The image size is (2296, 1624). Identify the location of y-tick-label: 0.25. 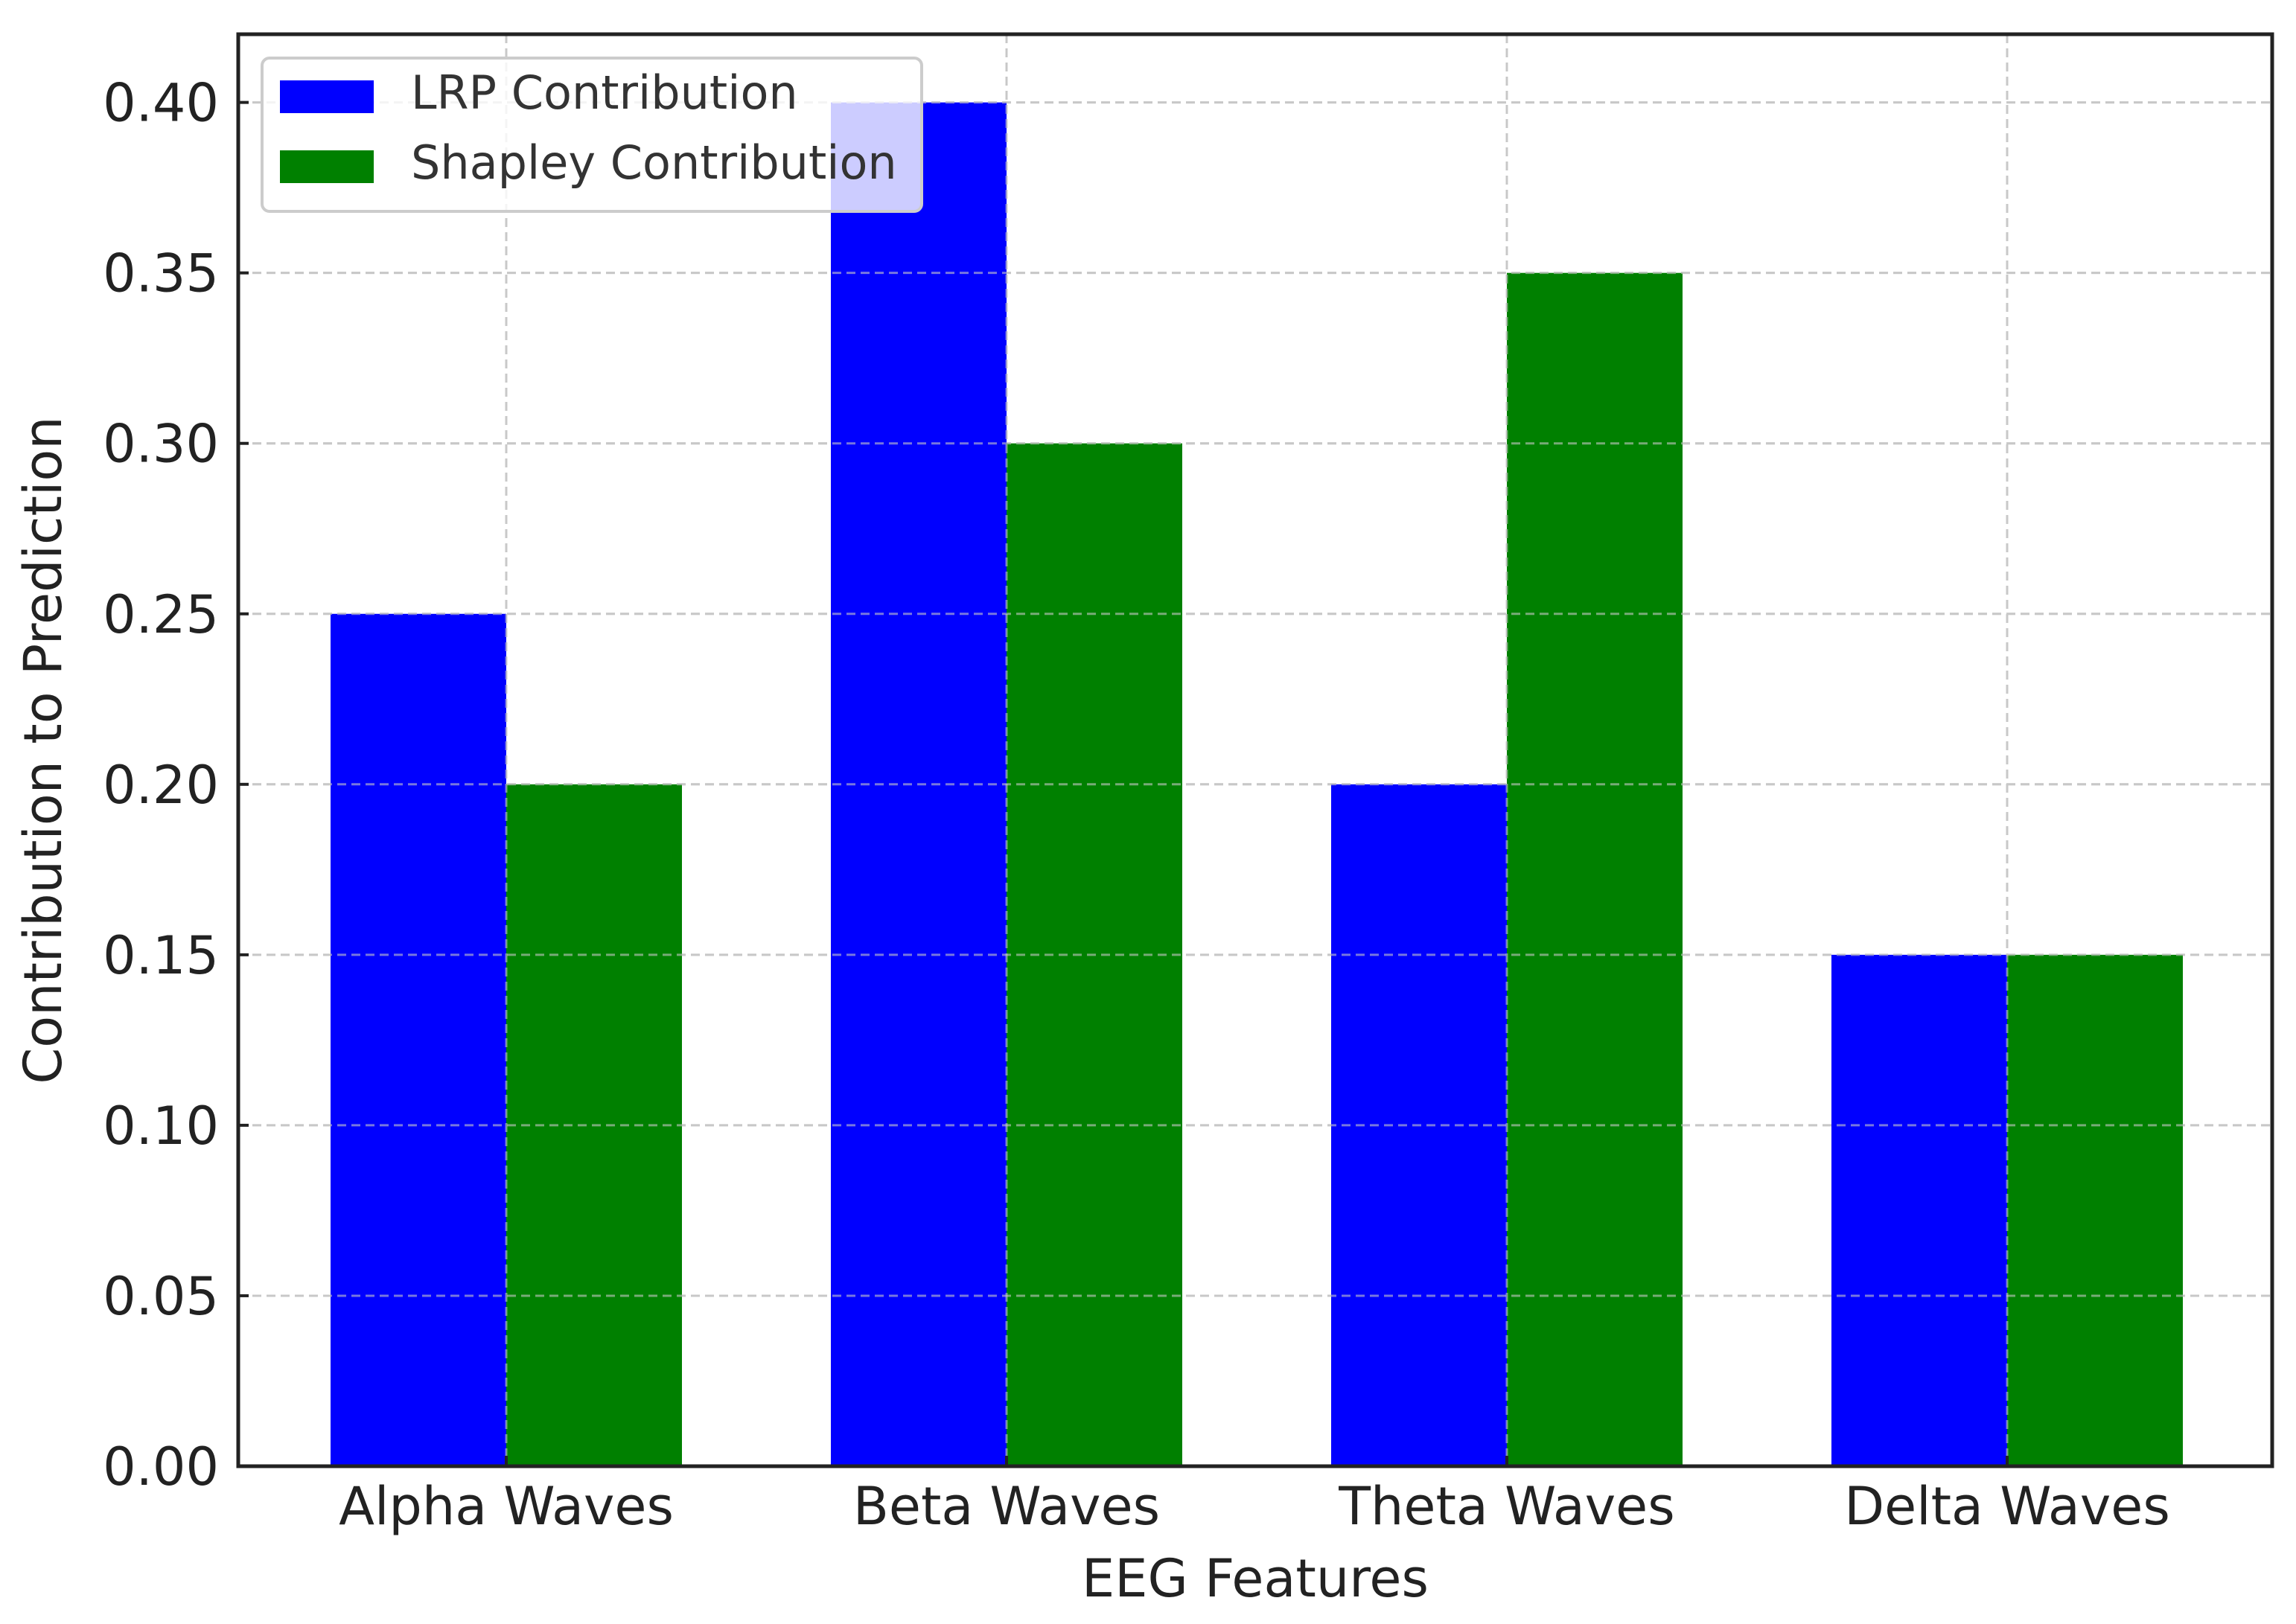
(161, 614).